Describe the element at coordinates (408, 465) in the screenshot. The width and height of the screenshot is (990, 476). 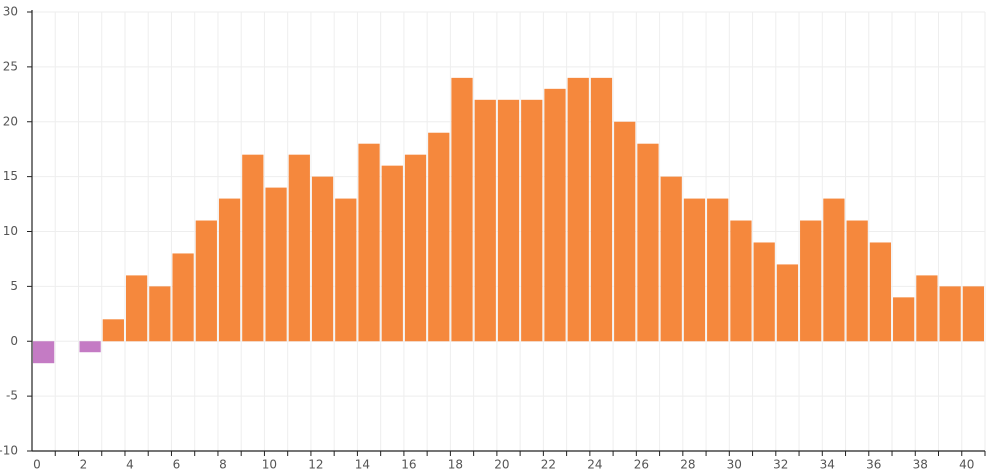
I see `x-tick-label: 16` at that location.